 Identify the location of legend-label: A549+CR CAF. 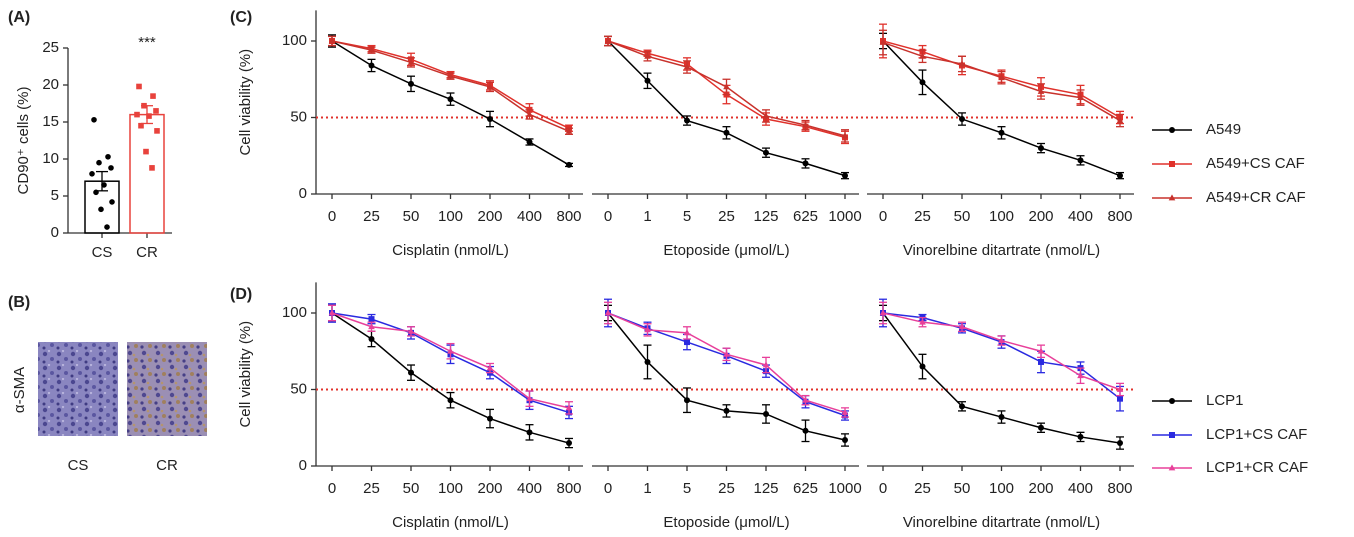
(1256, 197).